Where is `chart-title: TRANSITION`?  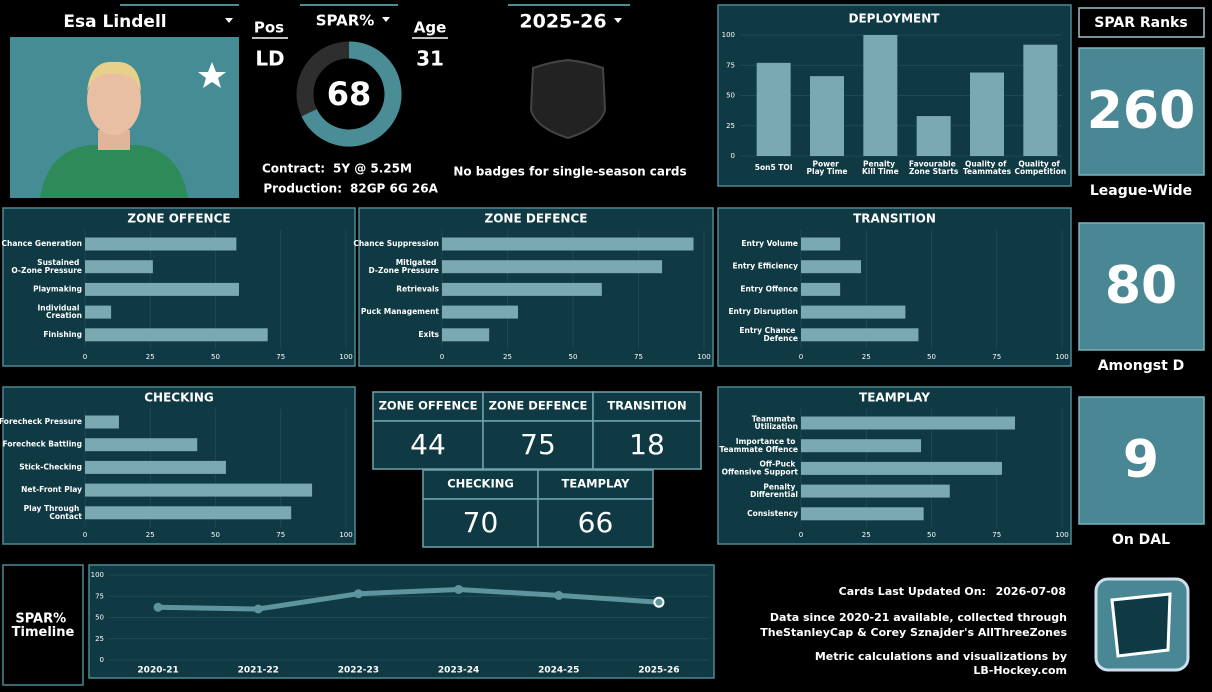 chart-title: TRANSITION is located at coordinates (894, 219).